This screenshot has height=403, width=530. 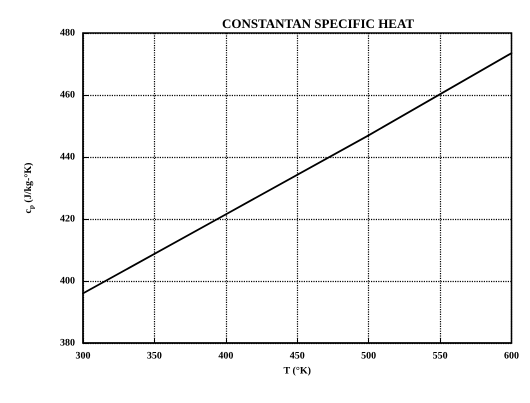 What do you see at coordinates (318, 23) in the screenshot?
I see `chart-title: CONSTANTAN SPECIFIC HEAT` at bounding box center [318, 23].